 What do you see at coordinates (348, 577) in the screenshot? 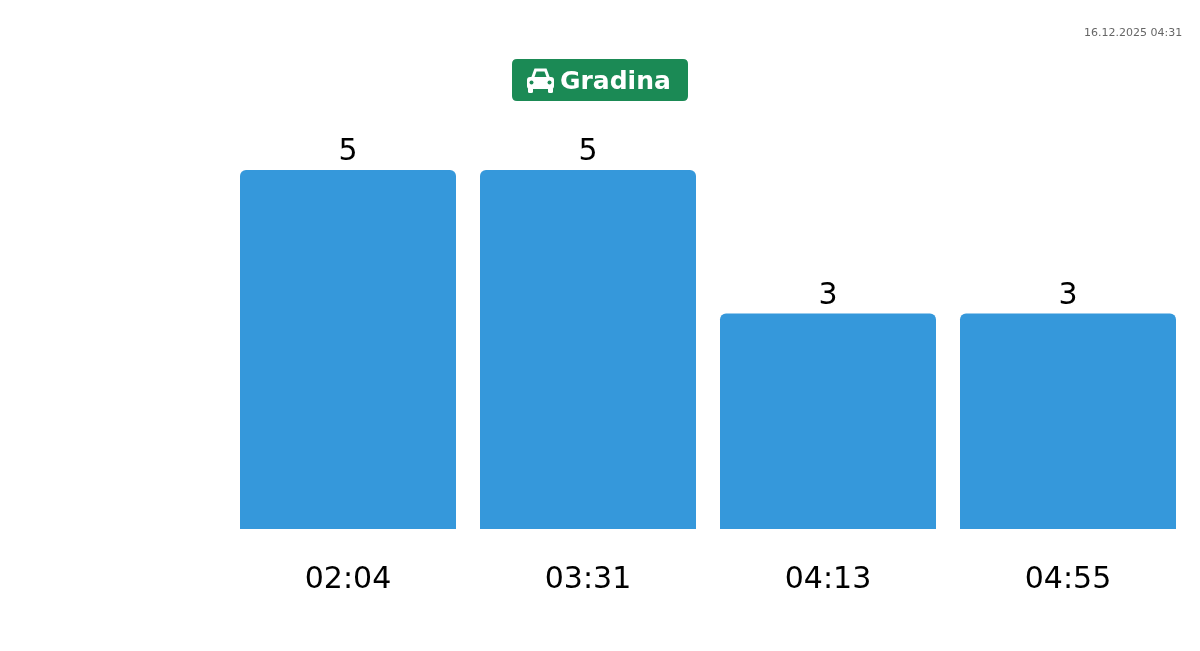
I see `x-tick-label: 02:04` at bounding box center [348, 577].